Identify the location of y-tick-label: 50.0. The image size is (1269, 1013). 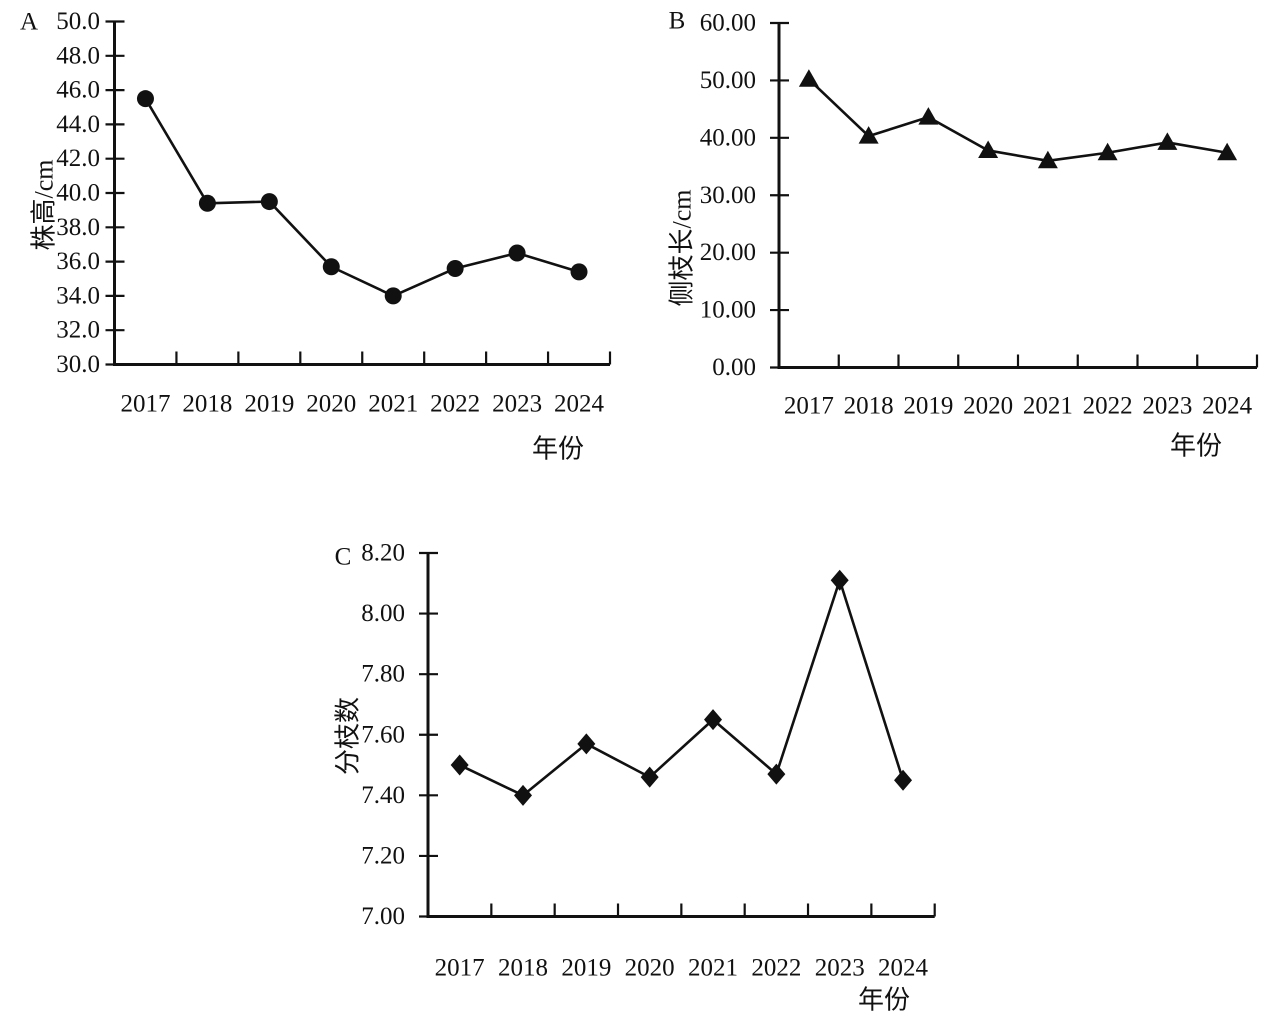
(78, 21).